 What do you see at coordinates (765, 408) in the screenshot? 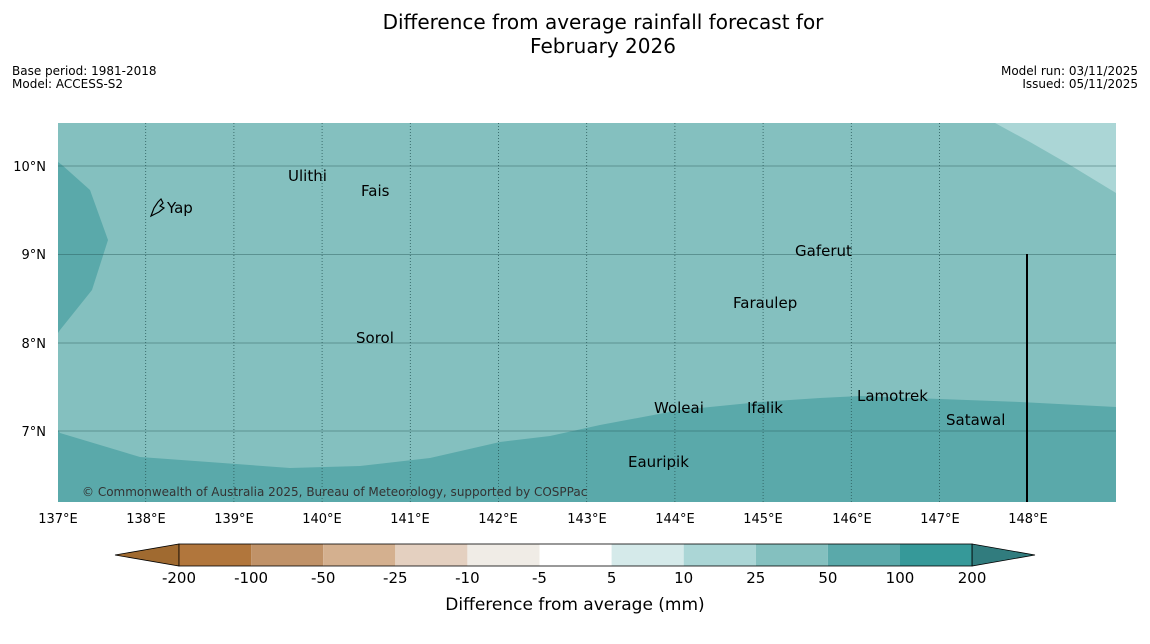
I see `place-ifalik: Ifalik` at bounding box center [765, 408].